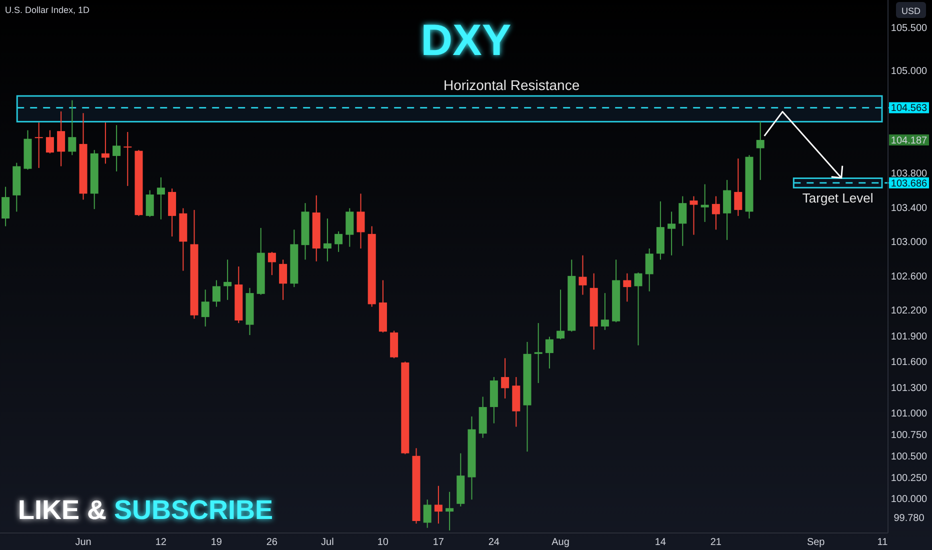 This screenshot has height=550, width=932. Describe the element at coordinates (882, 542) in the screenshot. I see `x-tick-label: 11` at that location.